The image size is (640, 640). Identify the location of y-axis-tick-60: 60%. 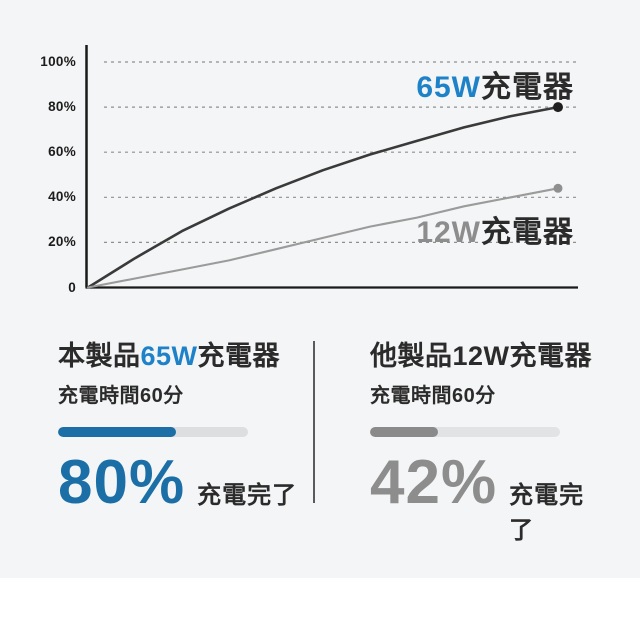
(62, 152).